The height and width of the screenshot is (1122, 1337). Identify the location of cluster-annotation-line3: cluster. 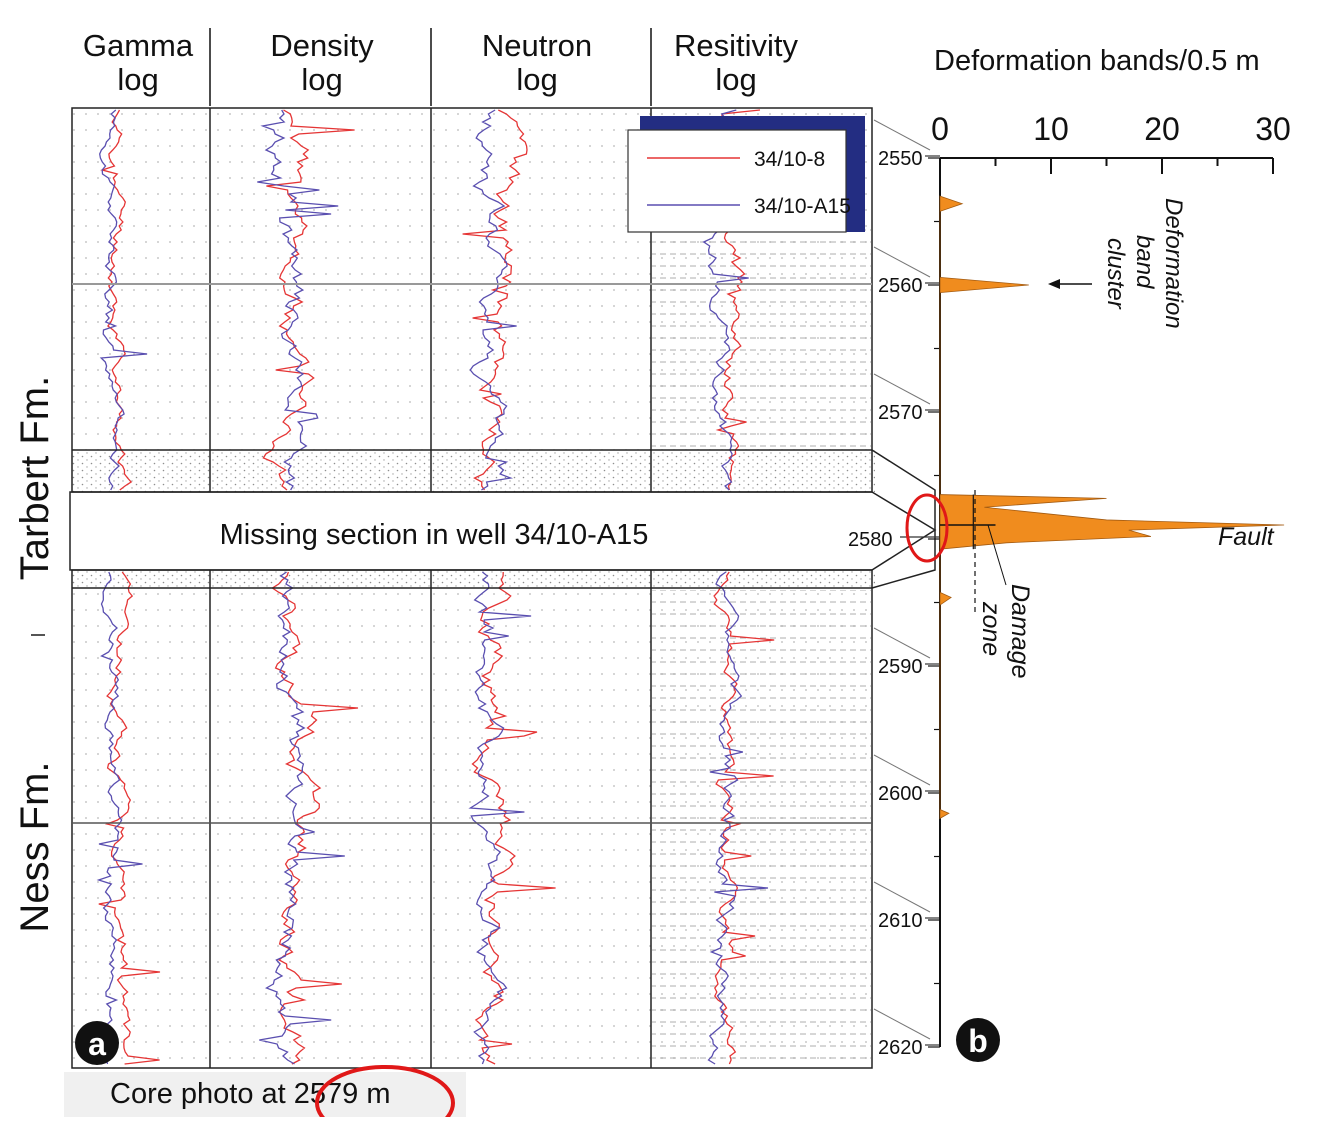
(1115, 274).